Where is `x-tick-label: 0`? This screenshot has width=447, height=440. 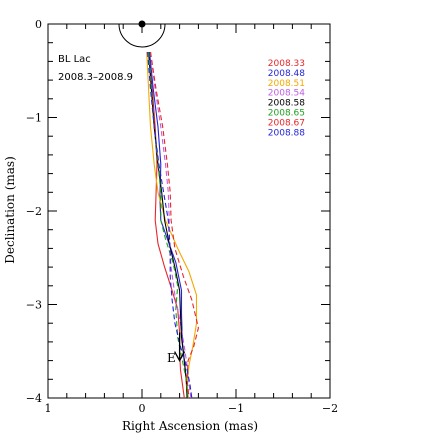 x-tick-label: 0 is located at coordinates (142, 408).